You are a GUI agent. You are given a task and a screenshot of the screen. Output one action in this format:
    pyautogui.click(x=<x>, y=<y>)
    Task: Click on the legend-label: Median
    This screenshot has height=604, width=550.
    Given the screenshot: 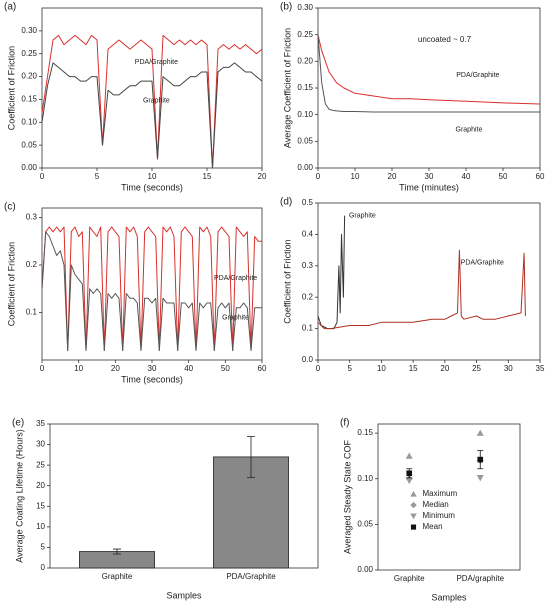 What is the action you would take?
    pyautogui.click(x=436, y=504)
    